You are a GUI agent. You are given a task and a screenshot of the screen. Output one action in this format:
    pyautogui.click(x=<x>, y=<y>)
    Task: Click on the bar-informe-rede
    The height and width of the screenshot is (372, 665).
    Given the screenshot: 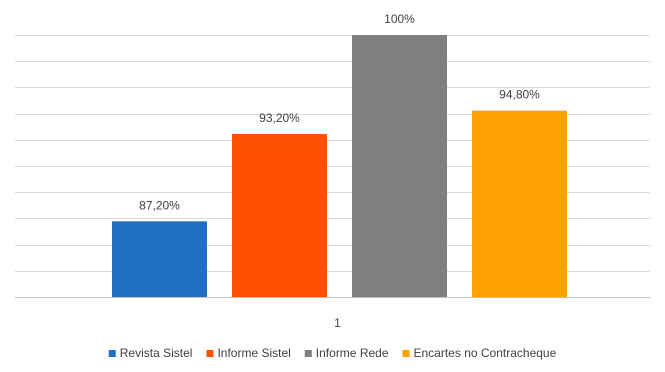 What is the action you would take?
    pyautogui.click(x=399, y=166)
    